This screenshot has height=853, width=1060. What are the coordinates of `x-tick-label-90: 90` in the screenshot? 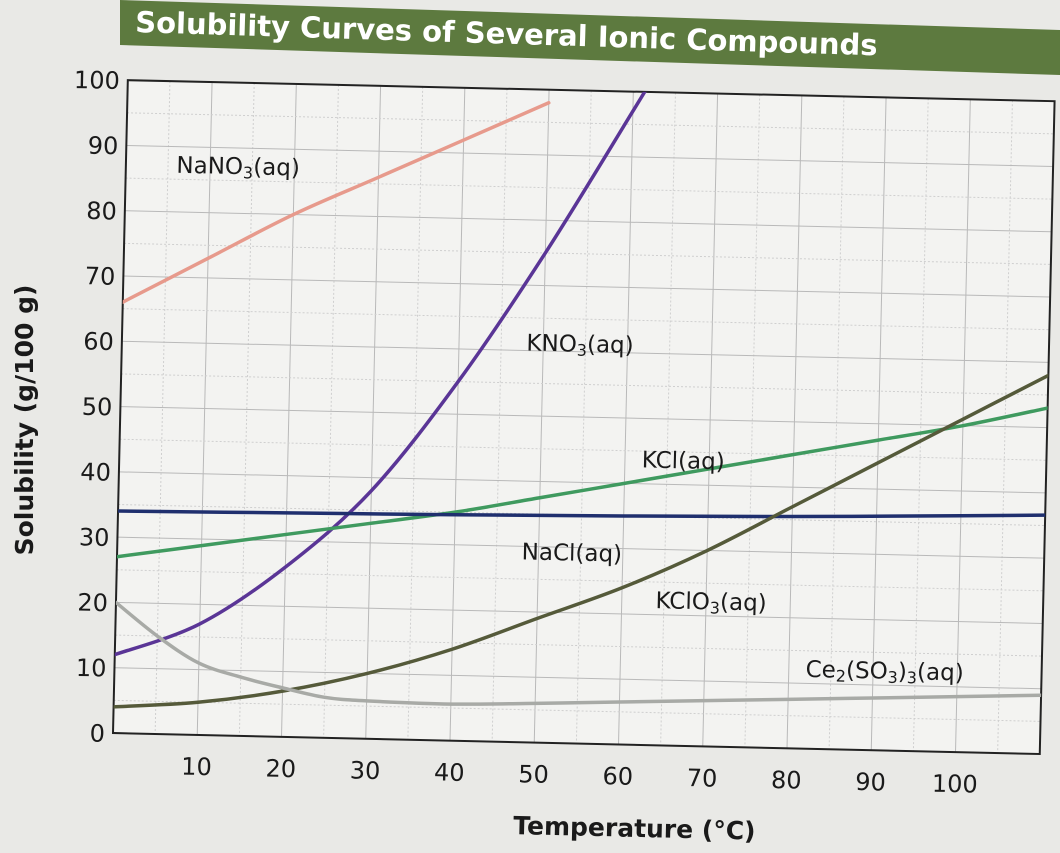 It's located at (870, 782).